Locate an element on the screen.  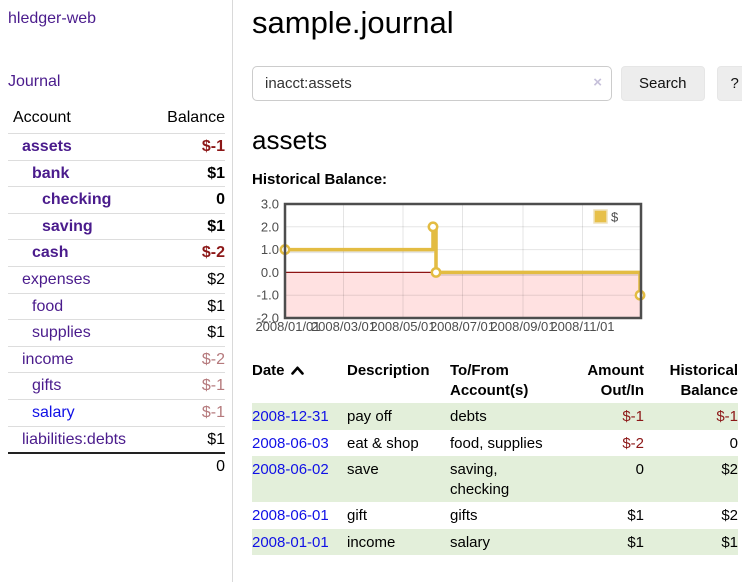
column-header-description: Description is located at coordinates (388, 371).